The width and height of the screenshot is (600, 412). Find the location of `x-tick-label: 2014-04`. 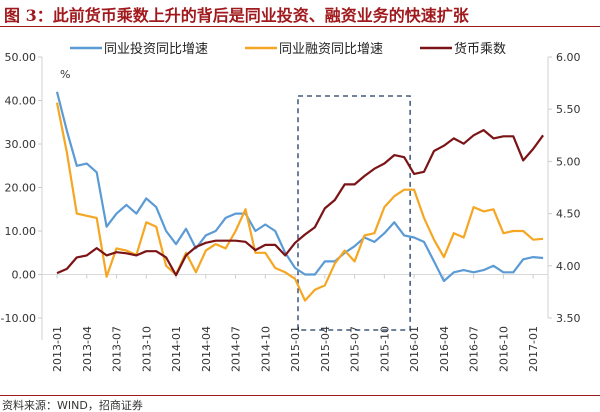

x-tick-label: 2014-04 is located at coordinates (206, 349).